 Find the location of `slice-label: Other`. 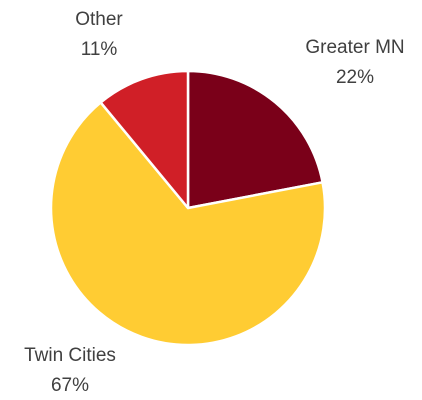

slice-label: Other is located at coordinates (99, 19).